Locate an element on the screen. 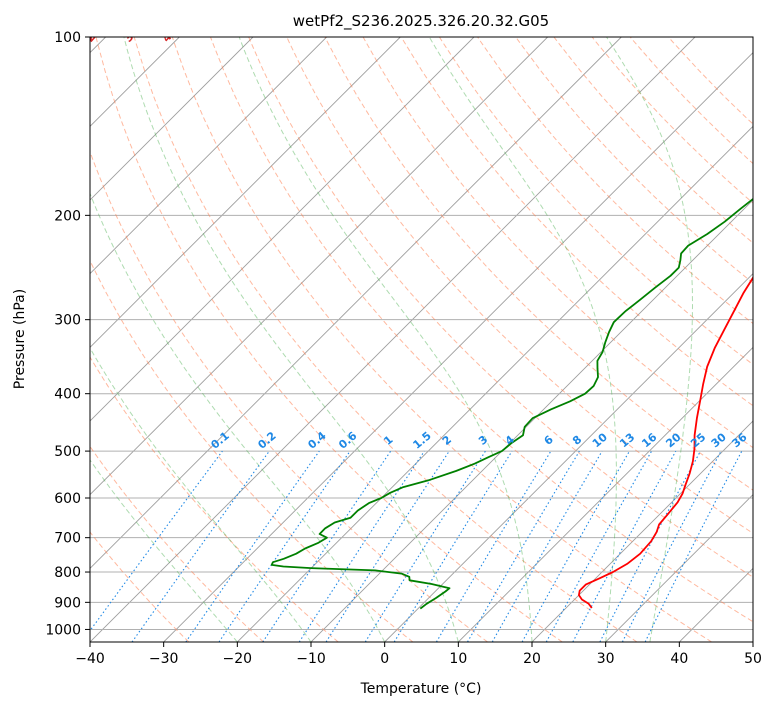  x-tick-label: 0 is located at coordinates (384, 659).